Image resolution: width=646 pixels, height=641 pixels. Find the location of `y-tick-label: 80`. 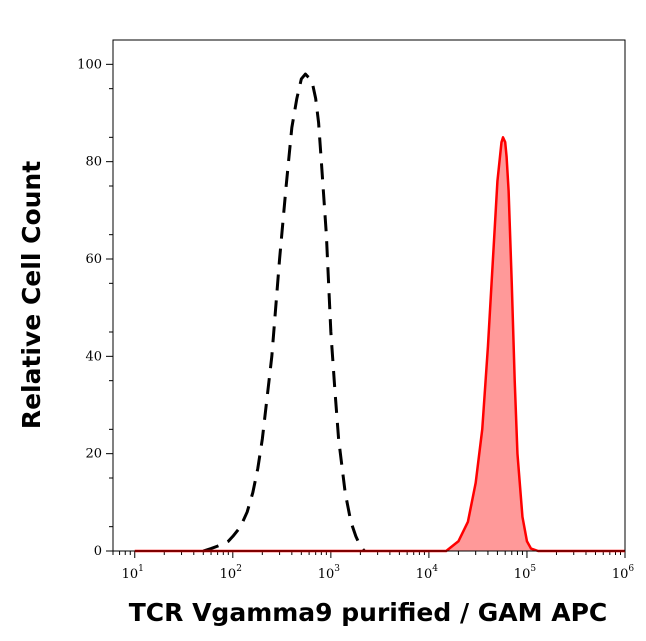

y-tick-label: 80 is located at coordinates (93, 162).